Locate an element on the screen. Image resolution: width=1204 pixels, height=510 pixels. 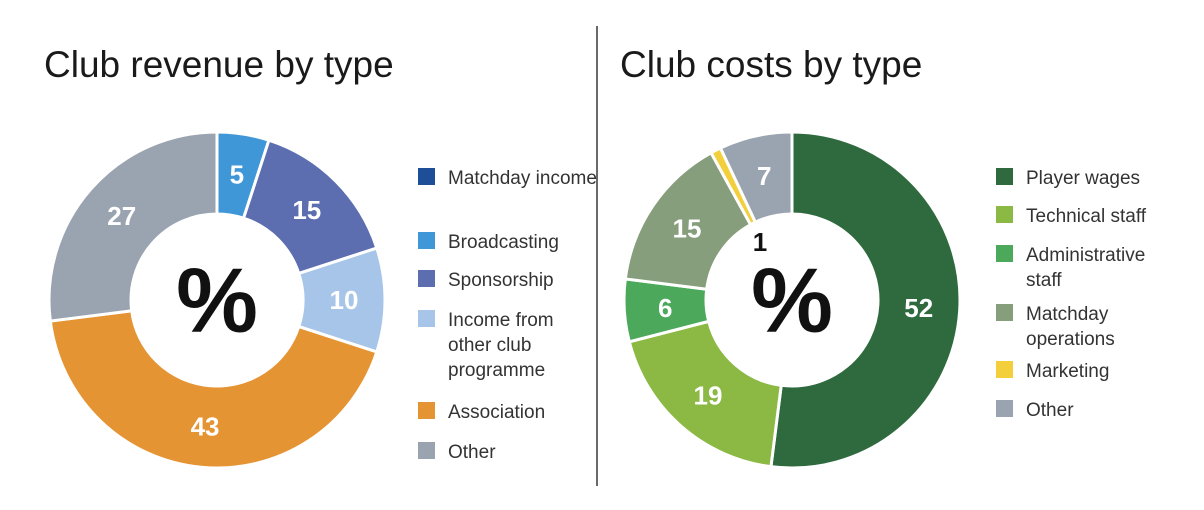
revenue-slice-label-association: 43 is located at coordinates (205, 426).